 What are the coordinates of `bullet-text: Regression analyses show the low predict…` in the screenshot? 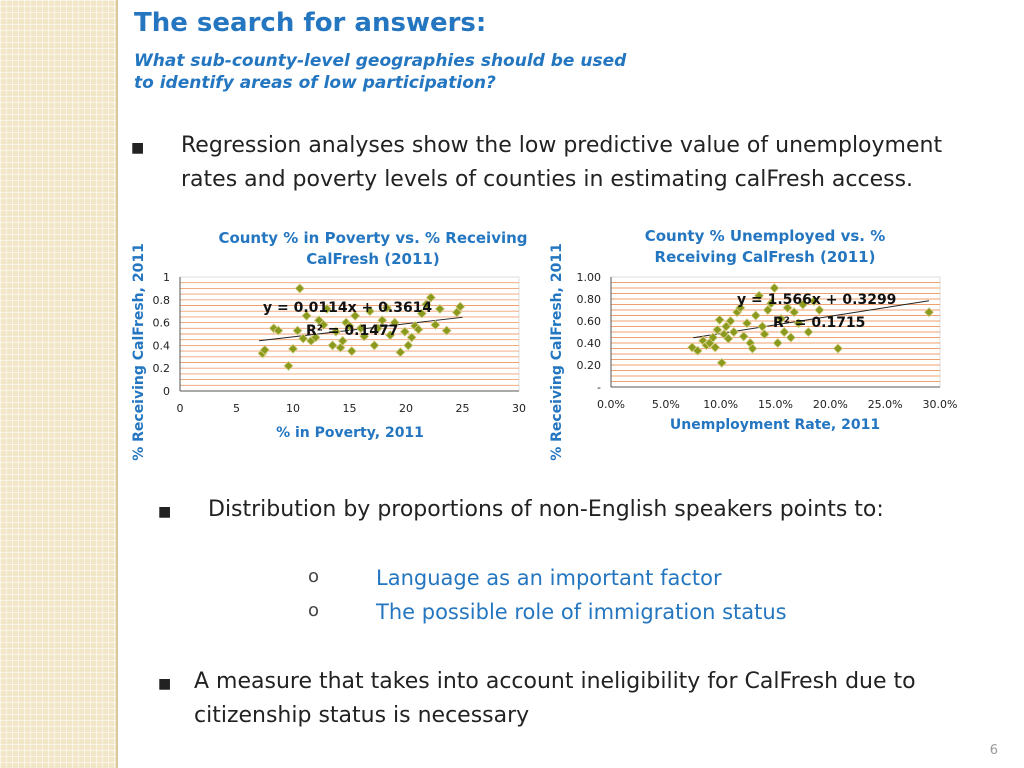 It's located at (562, 162).